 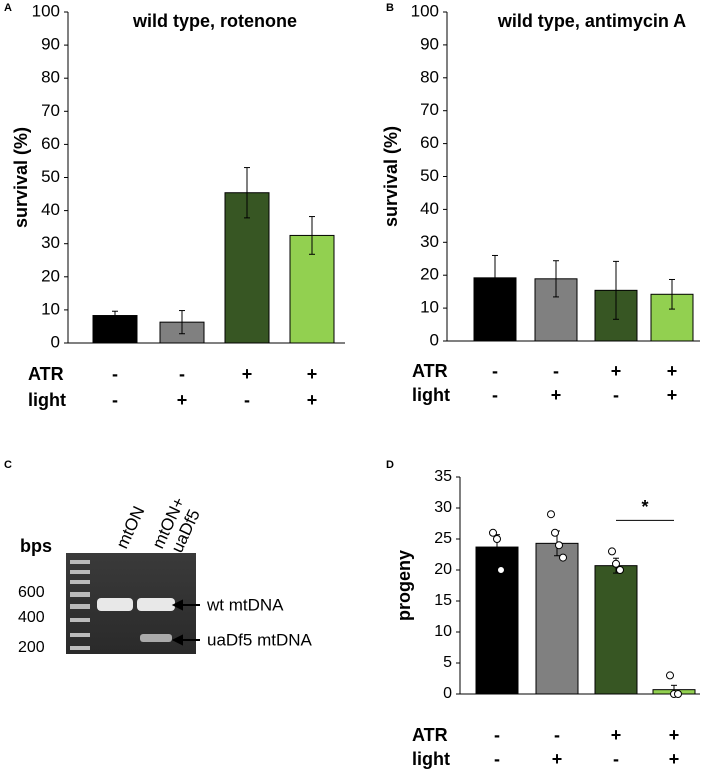 What do you see at coordinates (447, 662) in the screenshot?
I see `y-tick-label: 5` at bounding box center [447, 662].